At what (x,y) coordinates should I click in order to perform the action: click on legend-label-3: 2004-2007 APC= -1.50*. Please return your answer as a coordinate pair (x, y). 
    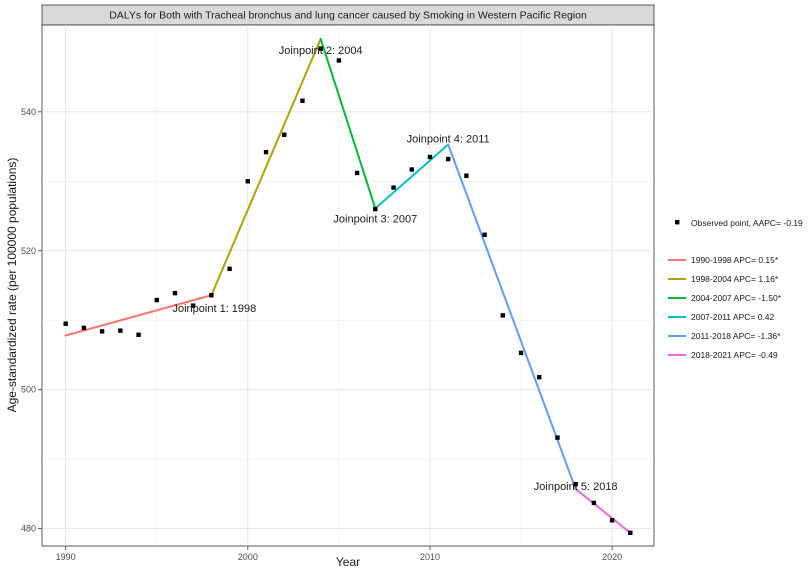
    Looking at the image, I should click on (736, 298).